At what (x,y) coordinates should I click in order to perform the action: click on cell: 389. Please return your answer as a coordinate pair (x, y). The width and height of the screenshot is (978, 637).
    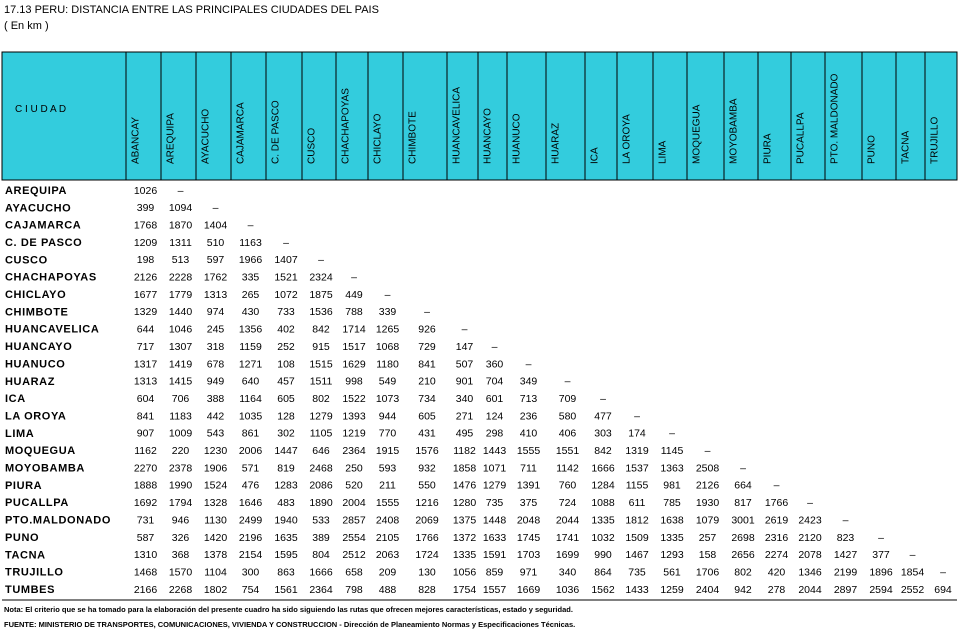
    Looking at the image, I should click on (321, 538).